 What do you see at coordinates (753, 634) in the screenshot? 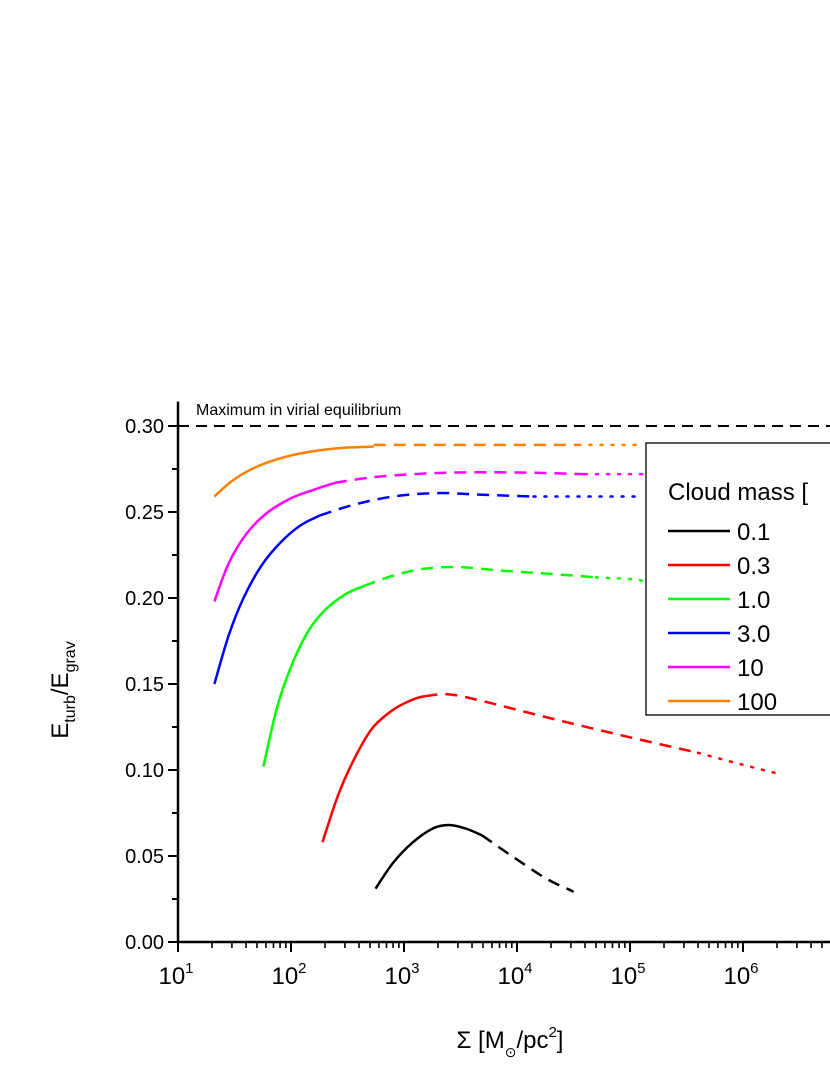
I see `legend-label: 3.0` at bounding box center [753, 634].